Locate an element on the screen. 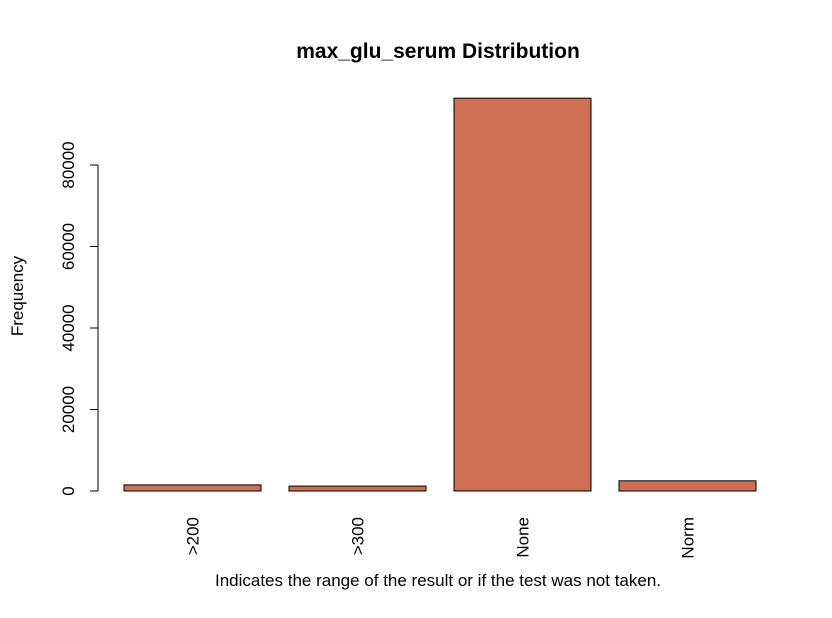  x-tick-label: >300 is located at coordinates (358, 536).